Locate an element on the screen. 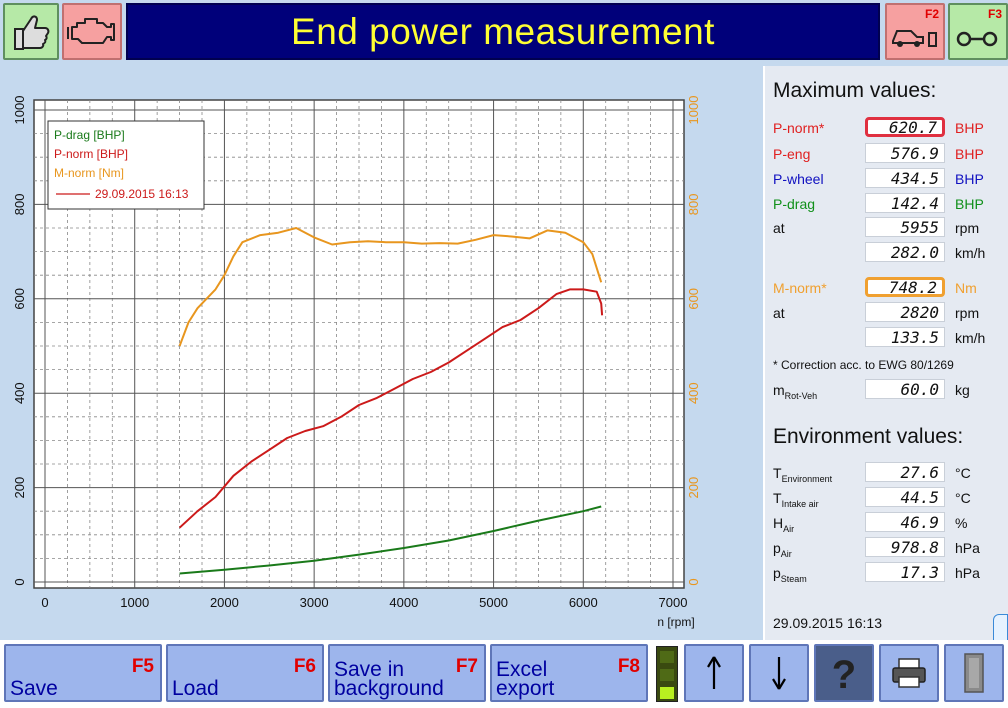  measurement-datetime: 29.09.2015 16:13 is located at coordinates (827, 623).